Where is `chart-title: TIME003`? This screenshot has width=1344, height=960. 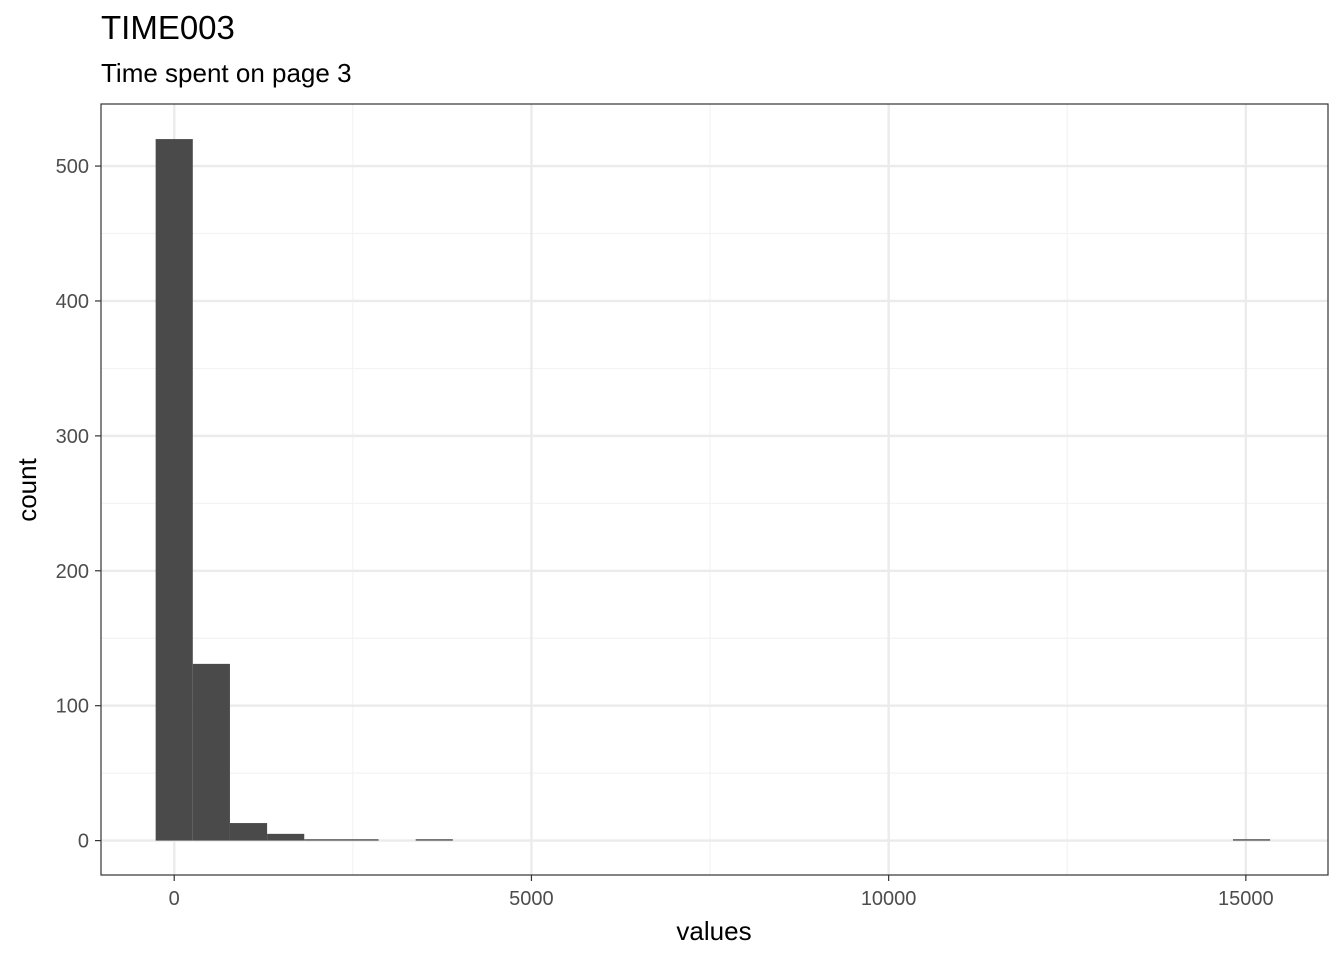
chart-title: TIME003 is located at coordinates (168, 27).